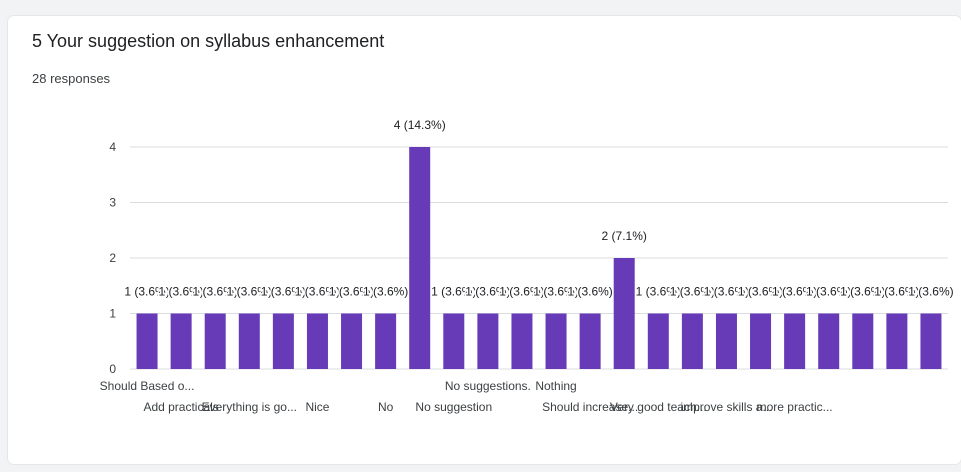 The image size is (961, 472). What do you see at coordinates (180, 407) in the screenshot?
I see `x-tick-label: Add practicals` at bounding box center [180, 407].